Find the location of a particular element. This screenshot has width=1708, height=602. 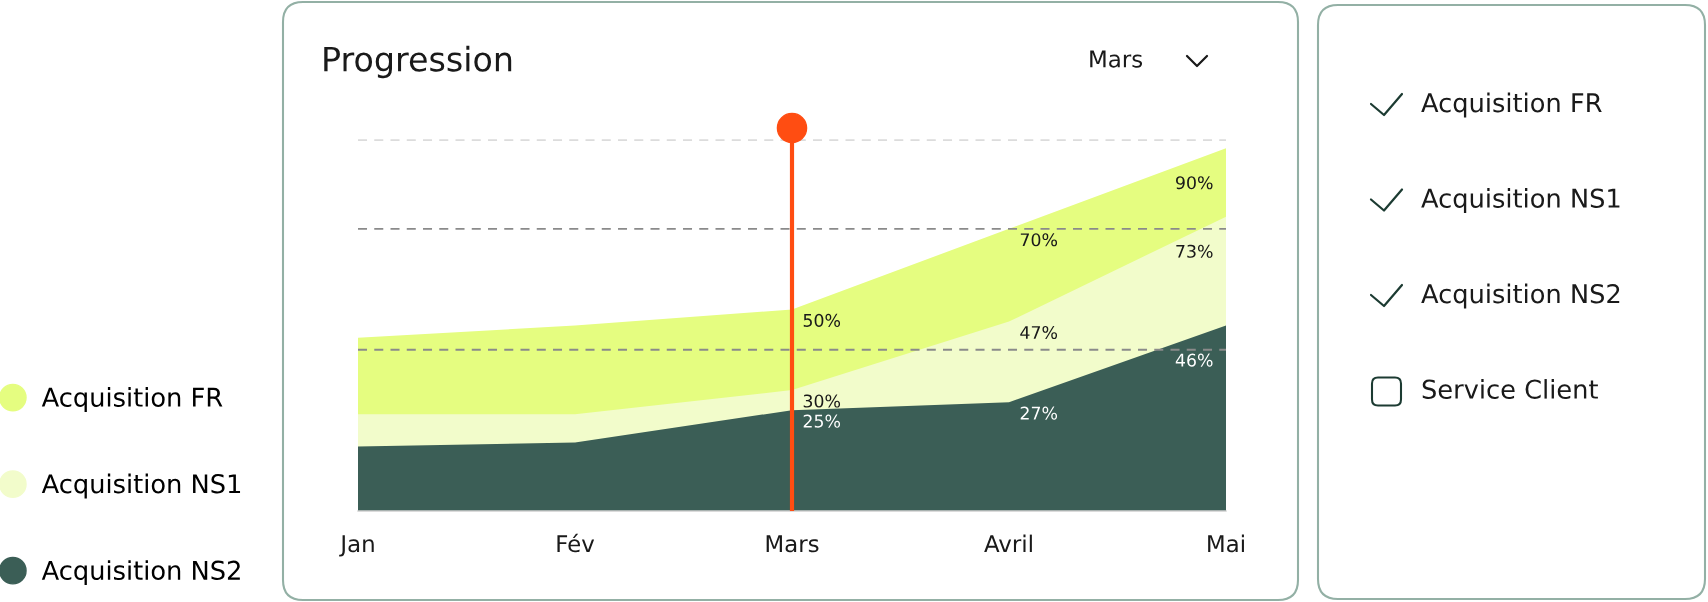

text: Acquisition NS2 is located at coordinates (1520, 296).